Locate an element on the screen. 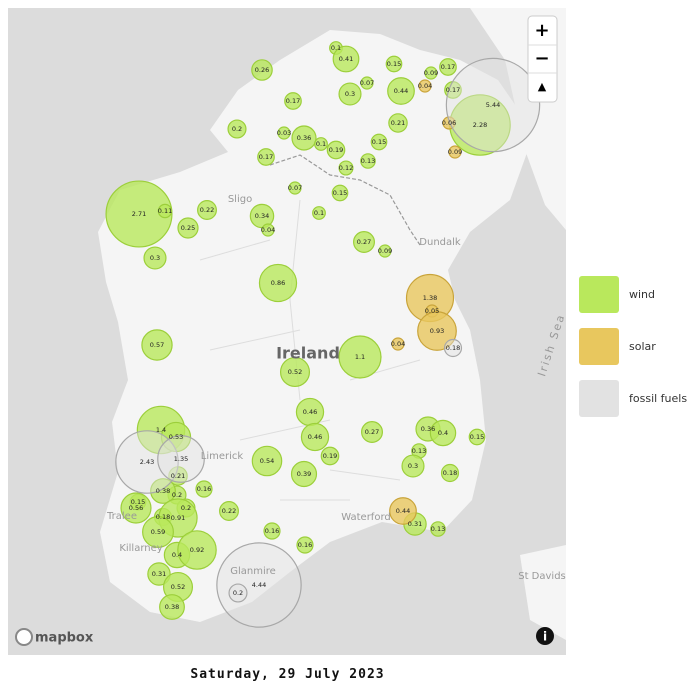  bubble-label: 0.1 is located at coordinates (321, 144).